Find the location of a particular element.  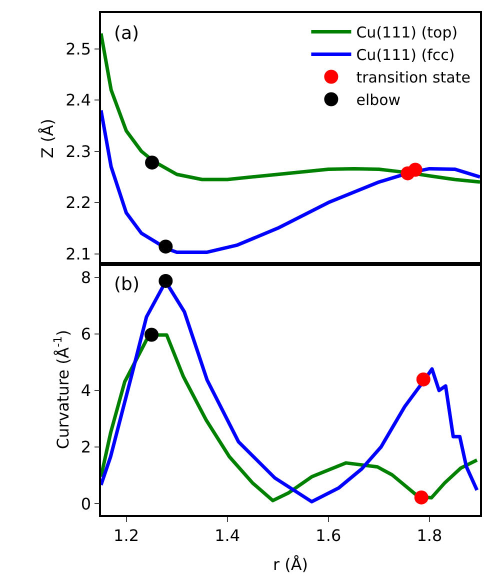

y-tick-label: 2 is located at coordinates (86, 447).